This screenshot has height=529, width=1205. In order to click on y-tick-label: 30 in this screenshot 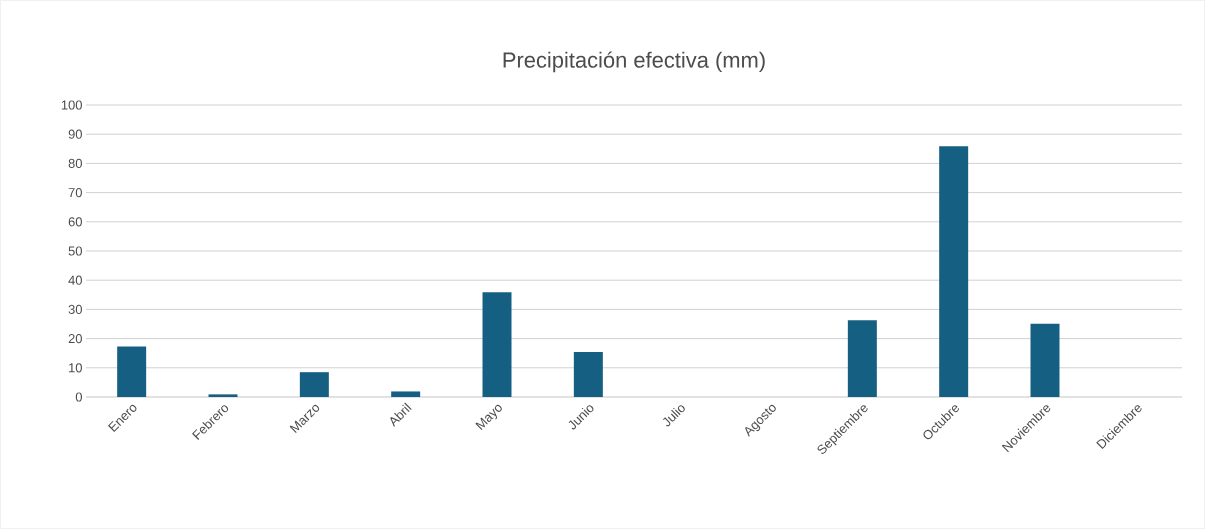, I will do `click(75, 309)`.